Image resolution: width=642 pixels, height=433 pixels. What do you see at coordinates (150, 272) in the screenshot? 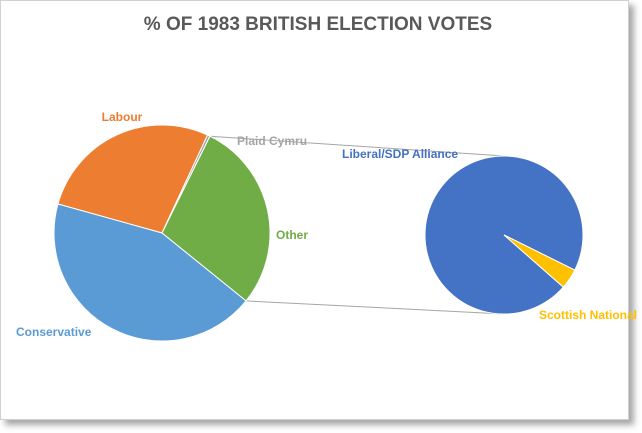
I see `pie-slice-conservative` at bounding box center [150, 272].